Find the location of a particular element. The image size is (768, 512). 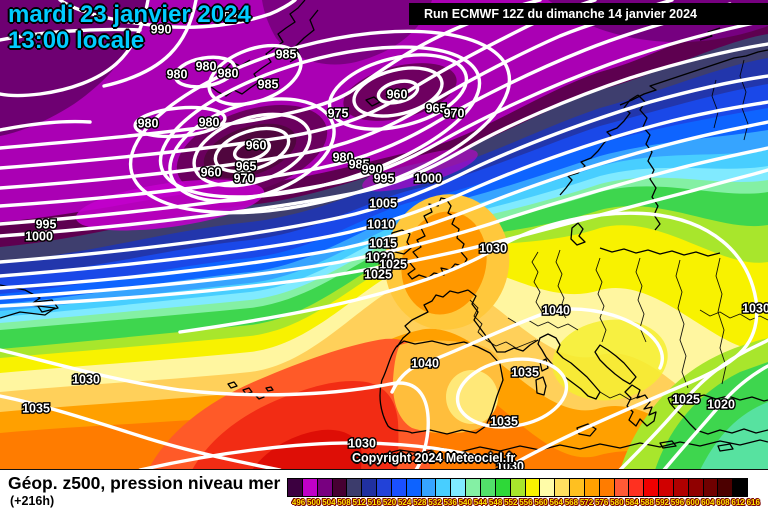

scale-value: 536 is located at coordinates (450, 502).